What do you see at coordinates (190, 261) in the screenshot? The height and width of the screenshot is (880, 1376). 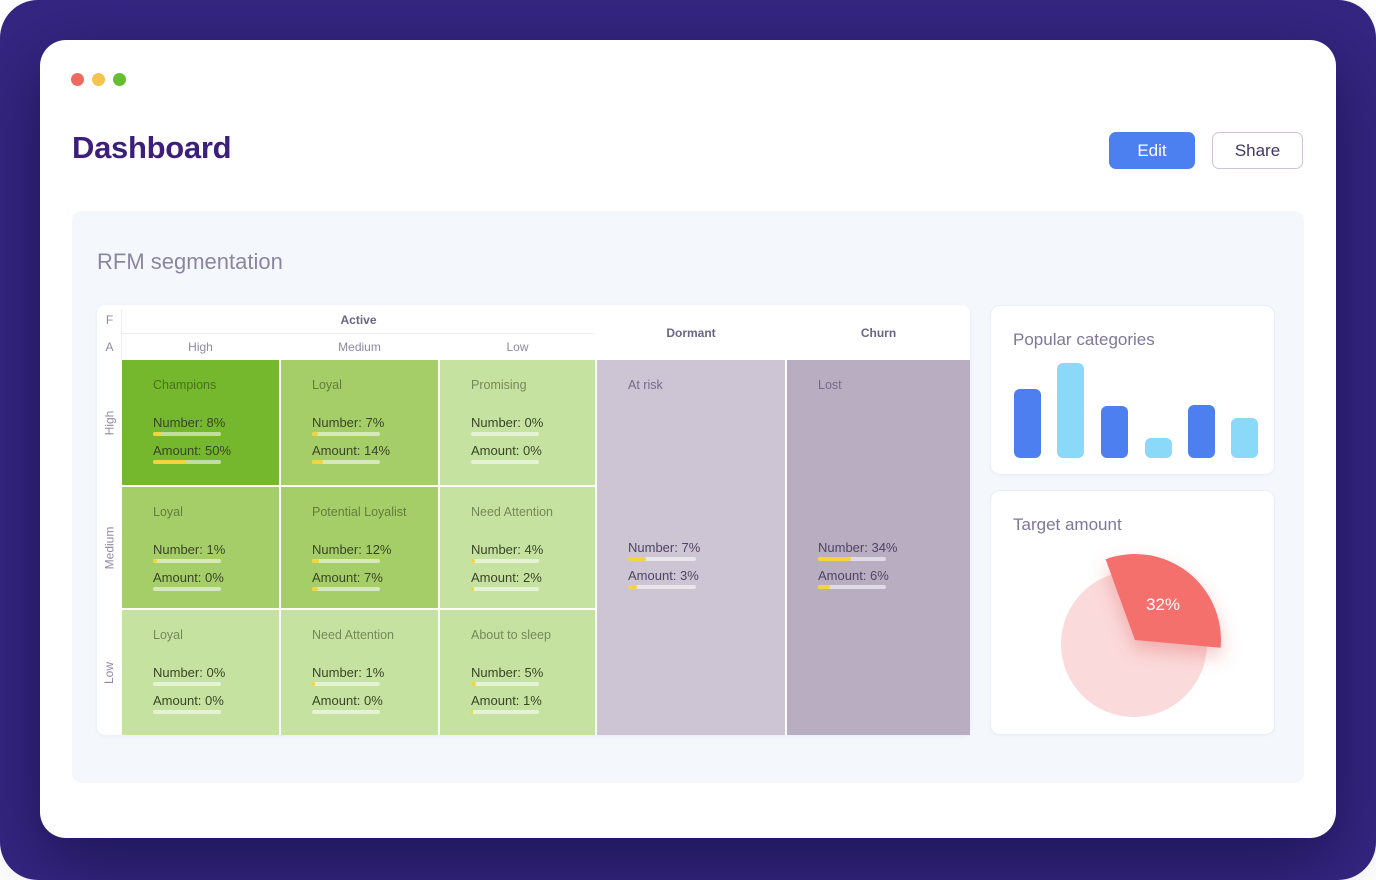 I see `panel-title: RFM segmentation` at bounding box center [190, 261].